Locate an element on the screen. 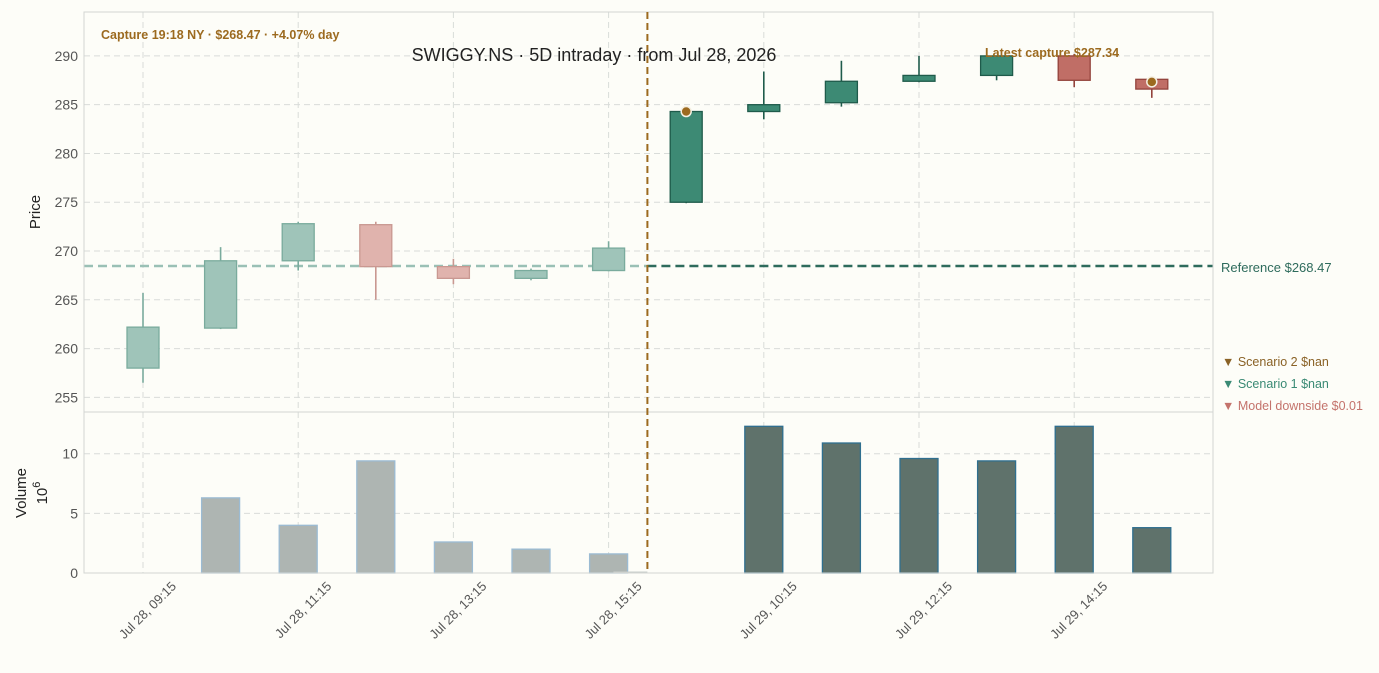  svg-text: 106 is located at coordinates (41, 493).